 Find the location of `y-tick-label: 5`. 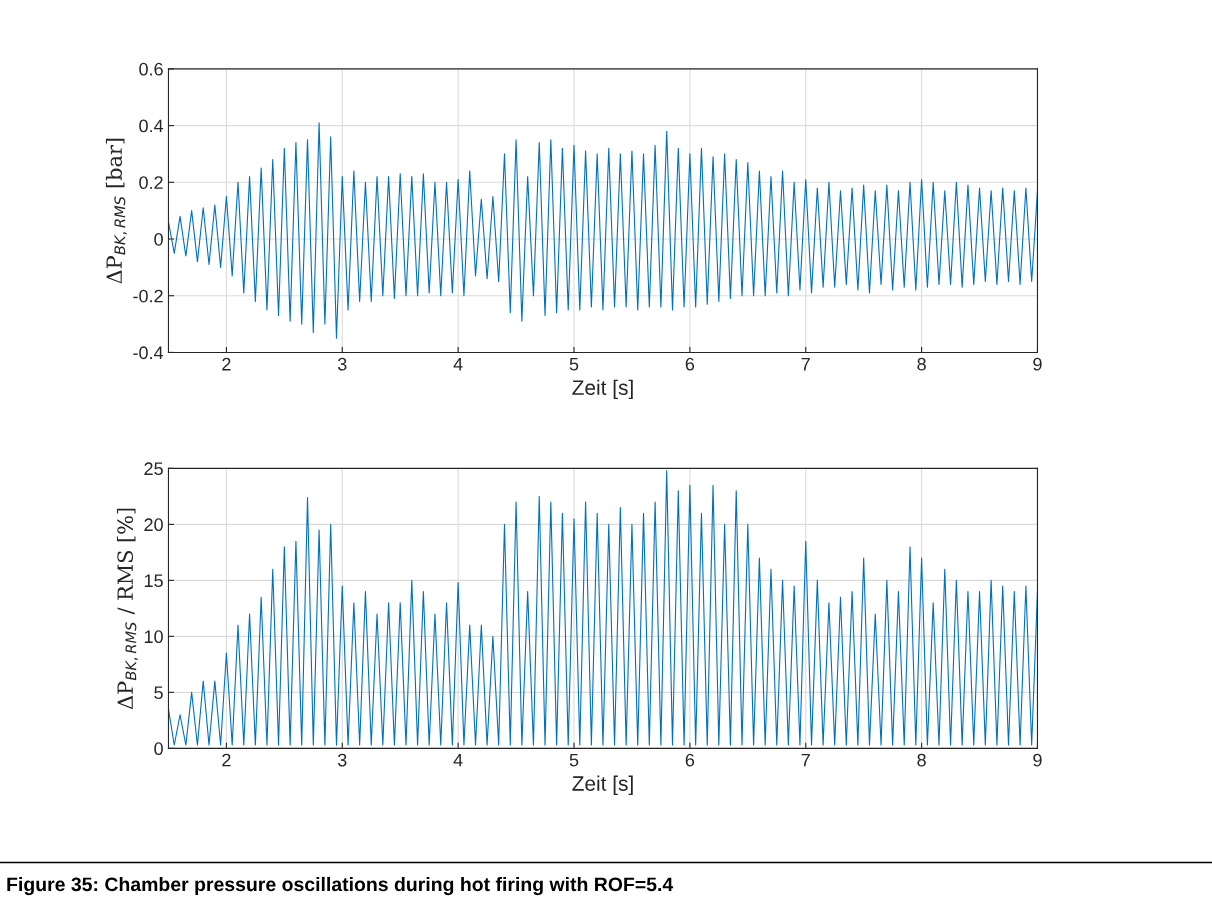

y-tick-label: 5 is located at coordinates (158, 693).